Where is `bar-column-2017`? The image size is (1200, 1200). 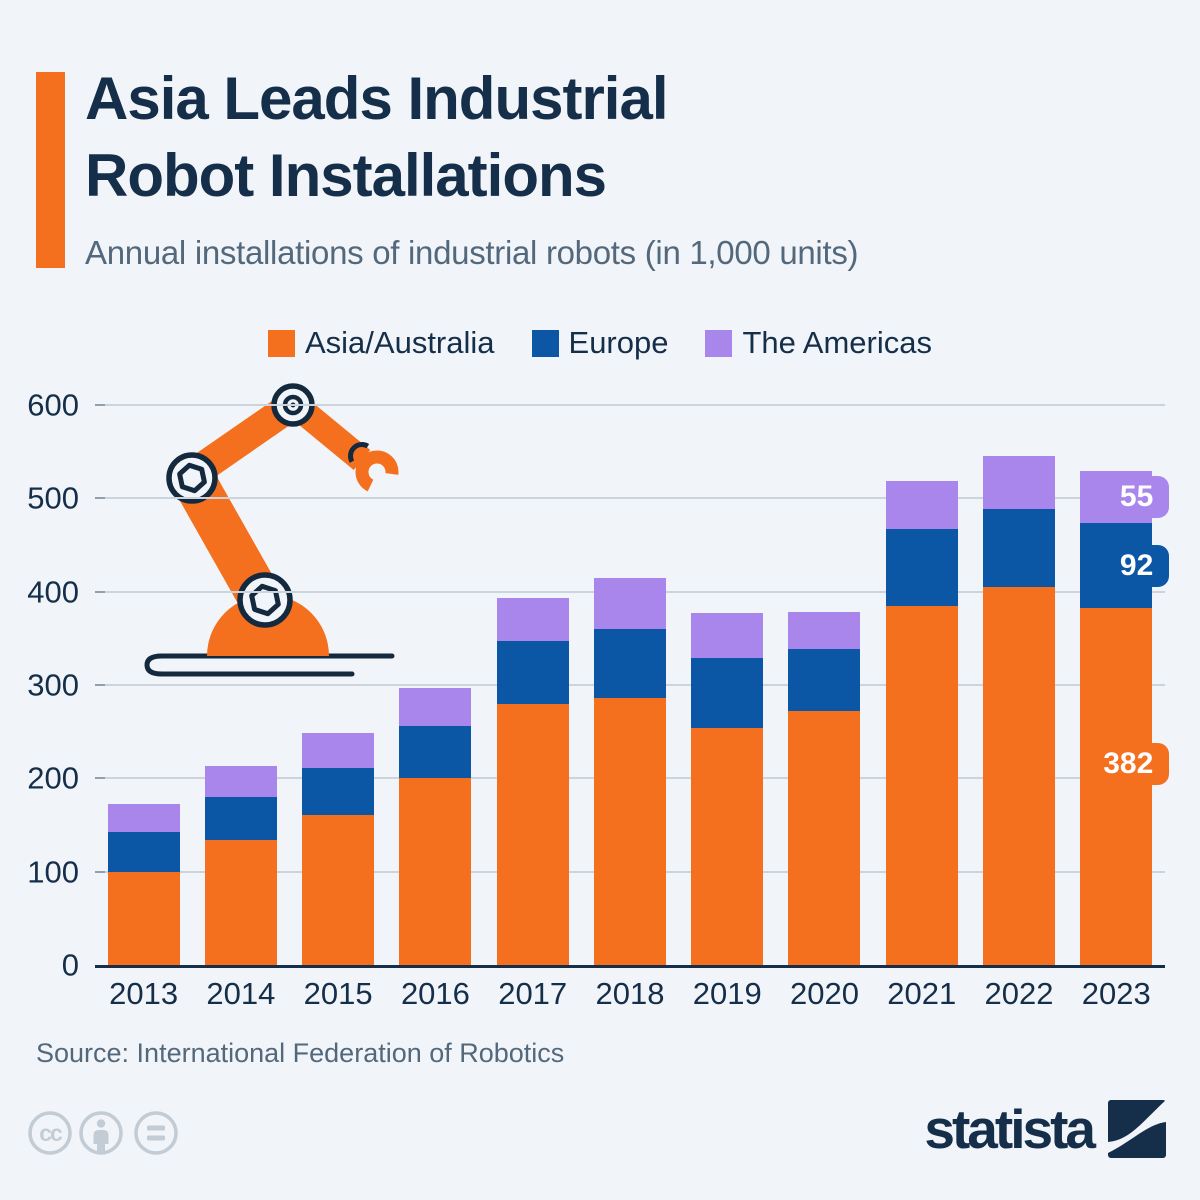
bar-column-2017 is located at coordinates (532, 685).